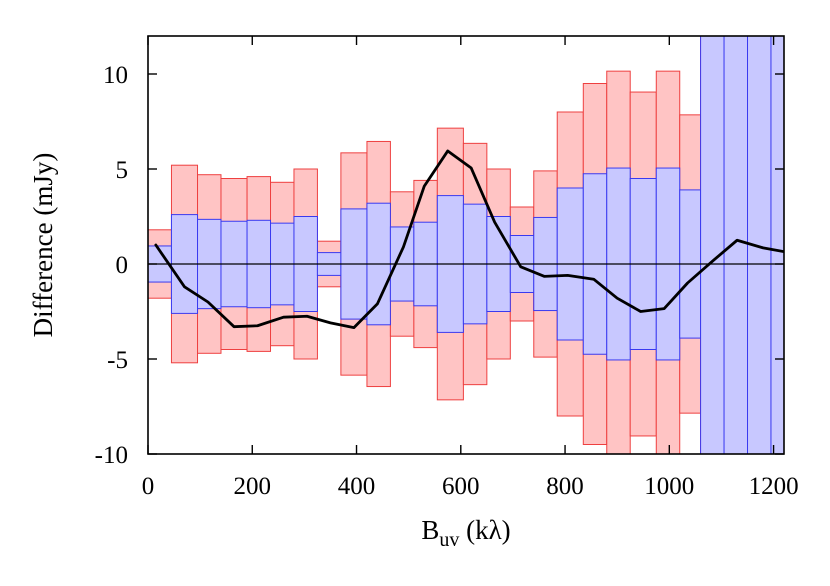 This screenshot has width=830, height=586. What do you see at coordinates (774, 486) in the screenshot?
I see `x-tick-label: 1200` at bounding box center [774, 486].